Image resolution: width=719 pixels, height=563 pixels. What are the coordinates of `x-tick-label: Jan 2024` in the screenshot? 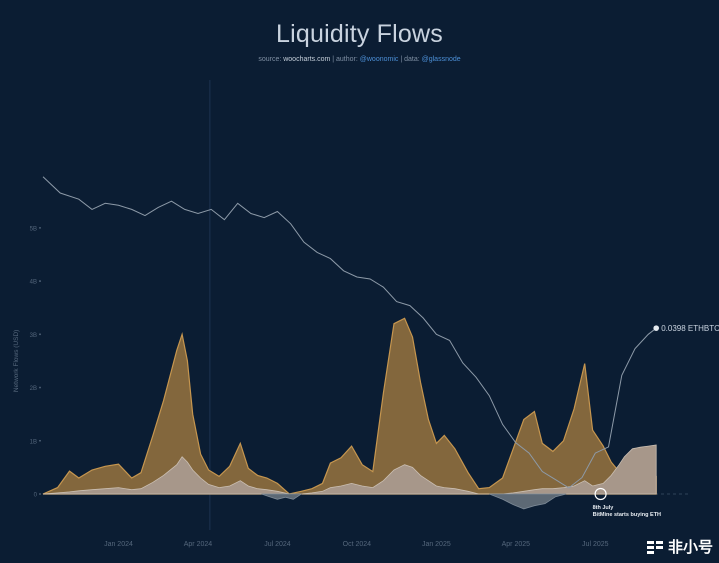 It's located at (118, 544).